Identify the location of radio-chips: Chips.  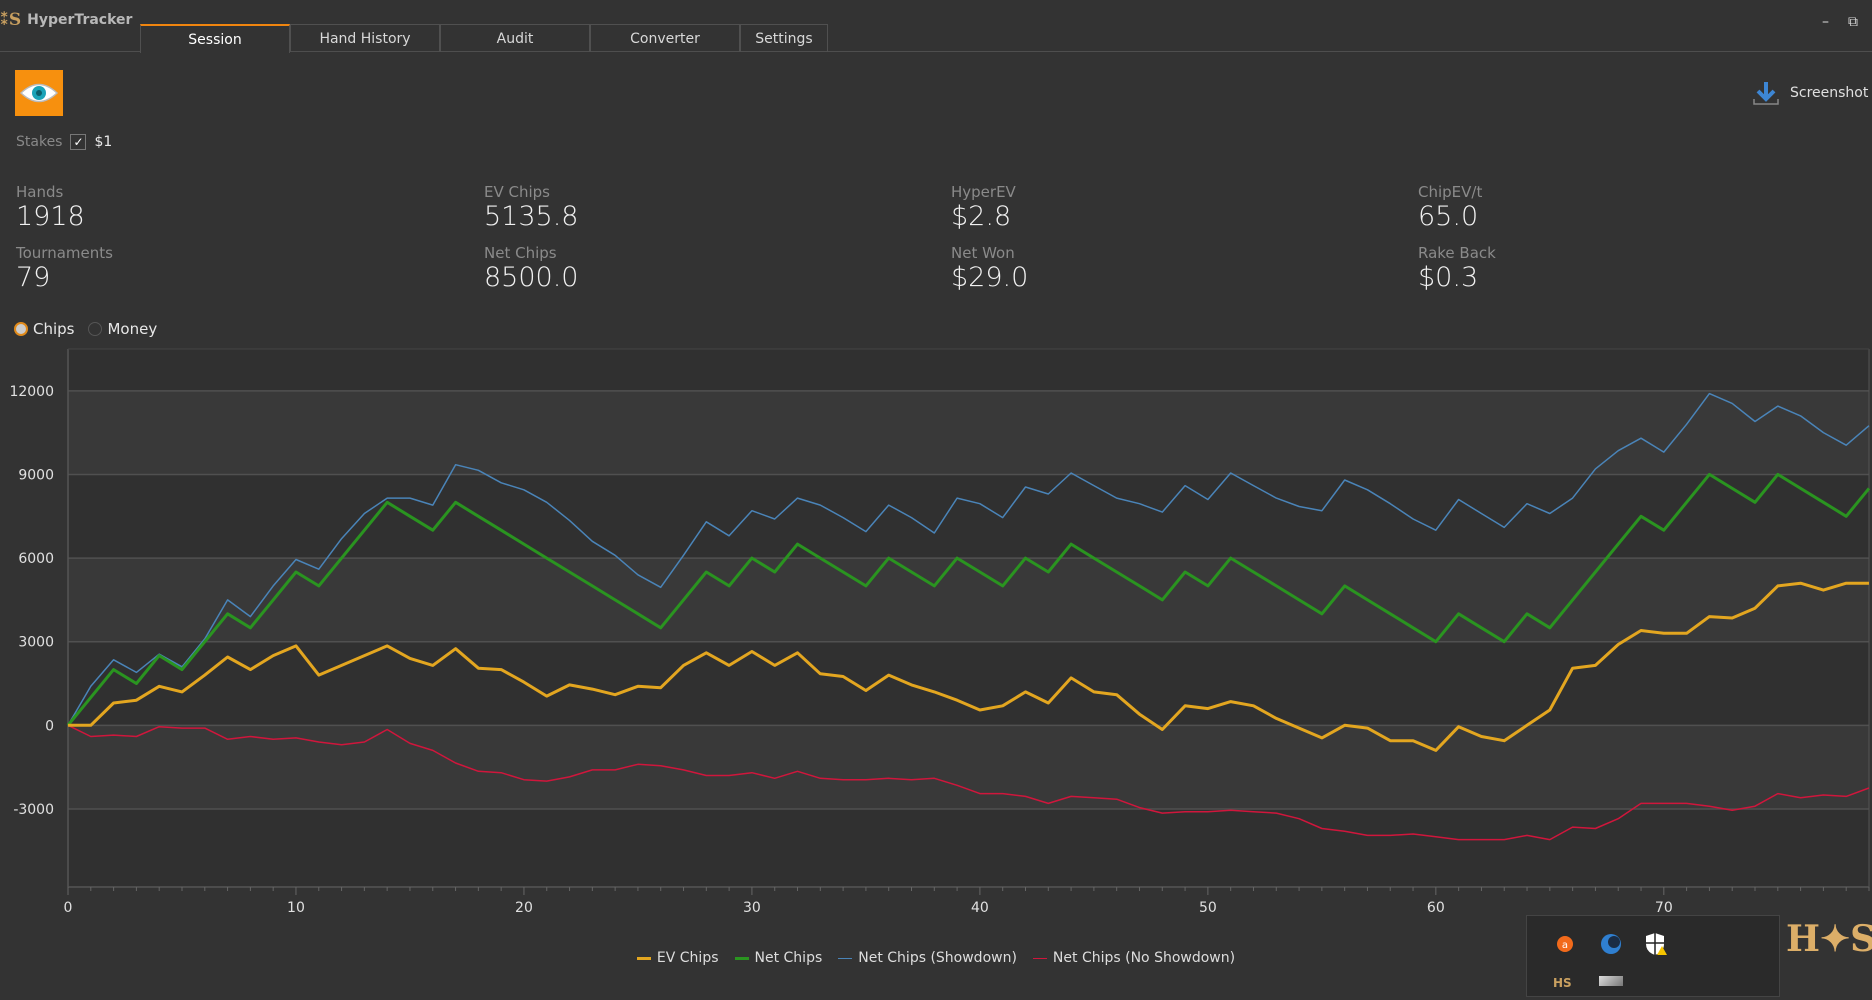
(44, 329).